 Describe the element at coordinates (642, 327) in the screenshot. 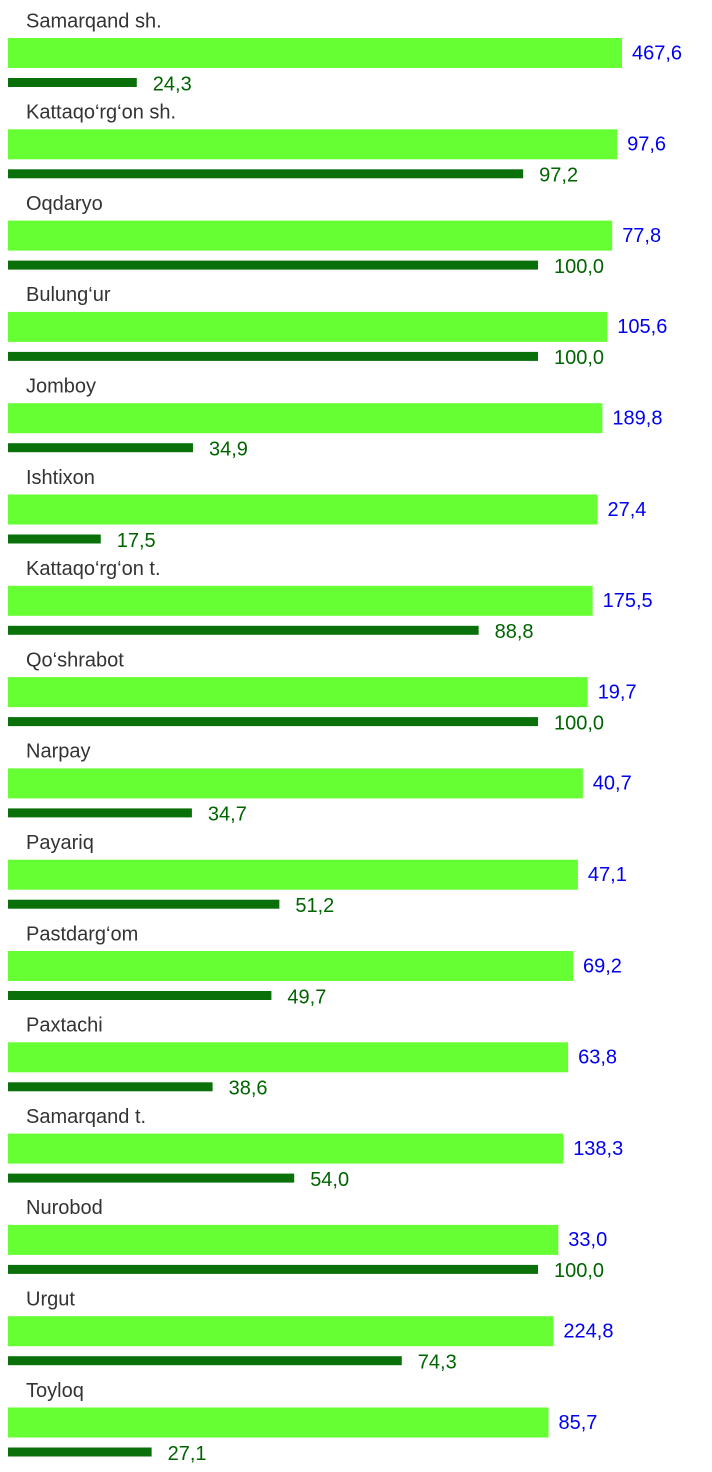

I see `value-label: 105,6` at that location.